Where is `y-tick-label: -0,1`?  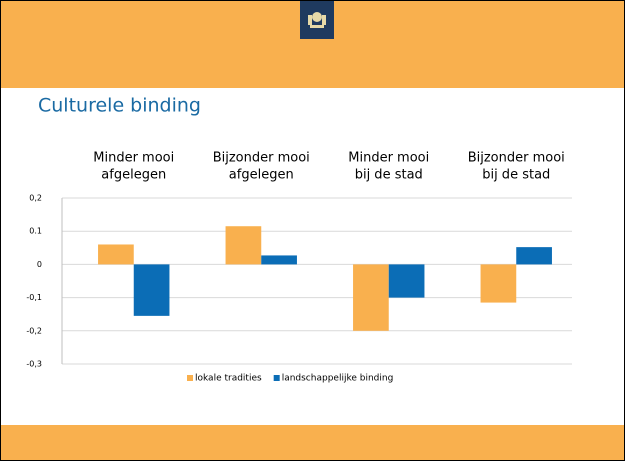
y-tick-label: -0,1 is located at coordinates (34, 297).